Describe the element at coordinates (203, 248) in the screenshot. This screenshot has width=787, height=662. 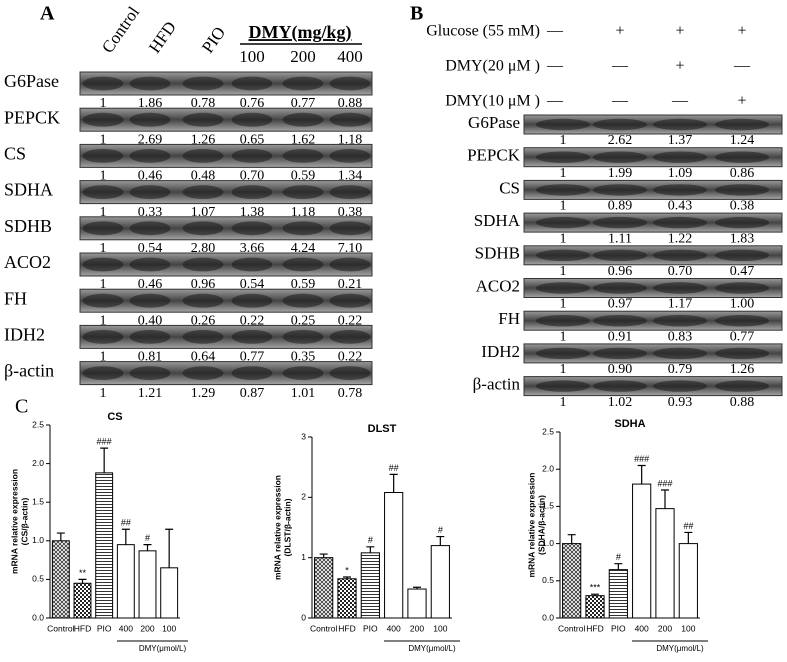
I see `band-ratio: 2.80` at that location.